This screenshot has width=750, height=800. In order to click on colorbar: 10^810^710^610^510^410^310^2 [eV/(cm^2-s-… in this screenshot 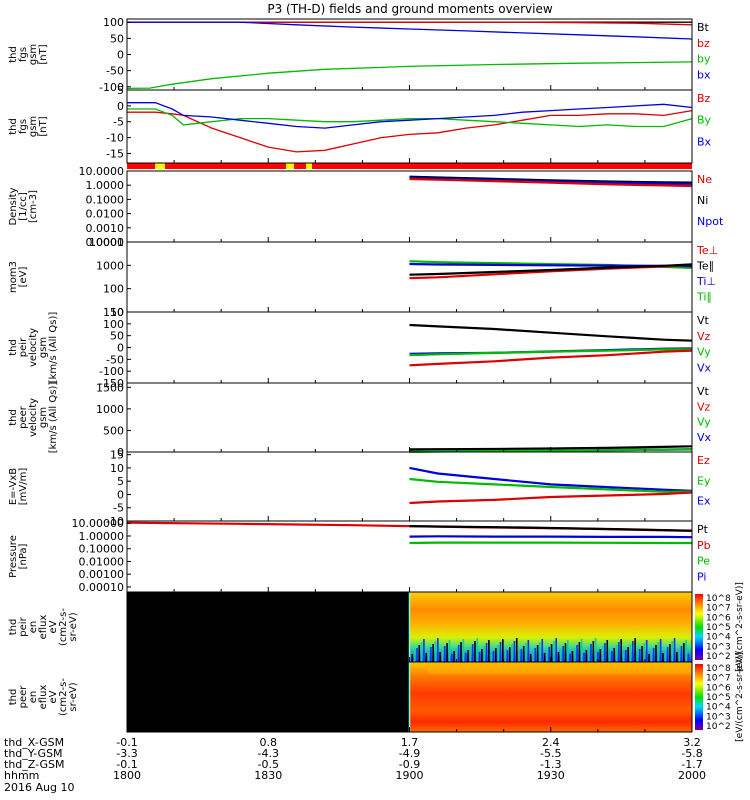, I will do `click(720, 627)`.